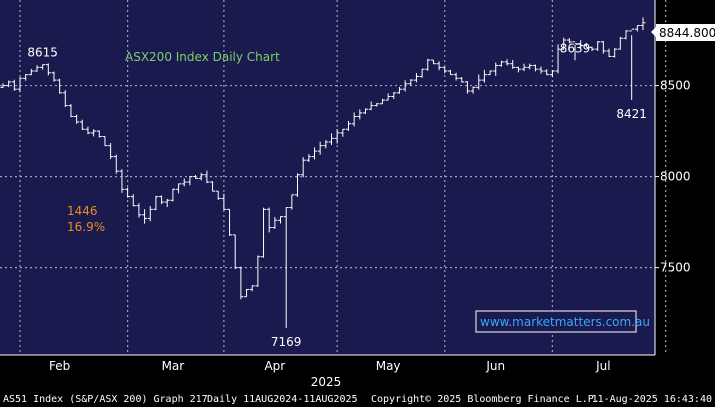 The width and height of the screenshot is (715, 407). I want to click on footer-bar, so click(357, 398).